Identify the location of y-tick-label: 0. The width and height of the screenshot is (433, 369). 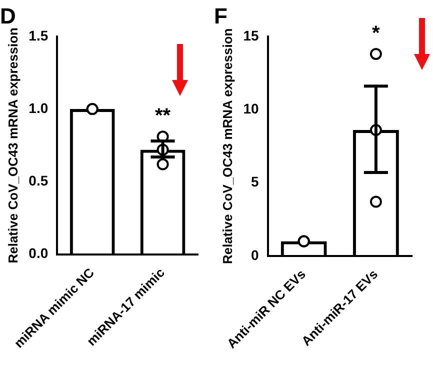
(255, 254).